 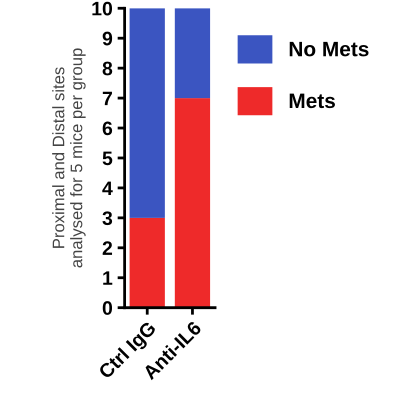 What do you see at coordinates (107, 188) in the screenshot?
I see `y-tick-label: 4` at bounding box center [107, 188].